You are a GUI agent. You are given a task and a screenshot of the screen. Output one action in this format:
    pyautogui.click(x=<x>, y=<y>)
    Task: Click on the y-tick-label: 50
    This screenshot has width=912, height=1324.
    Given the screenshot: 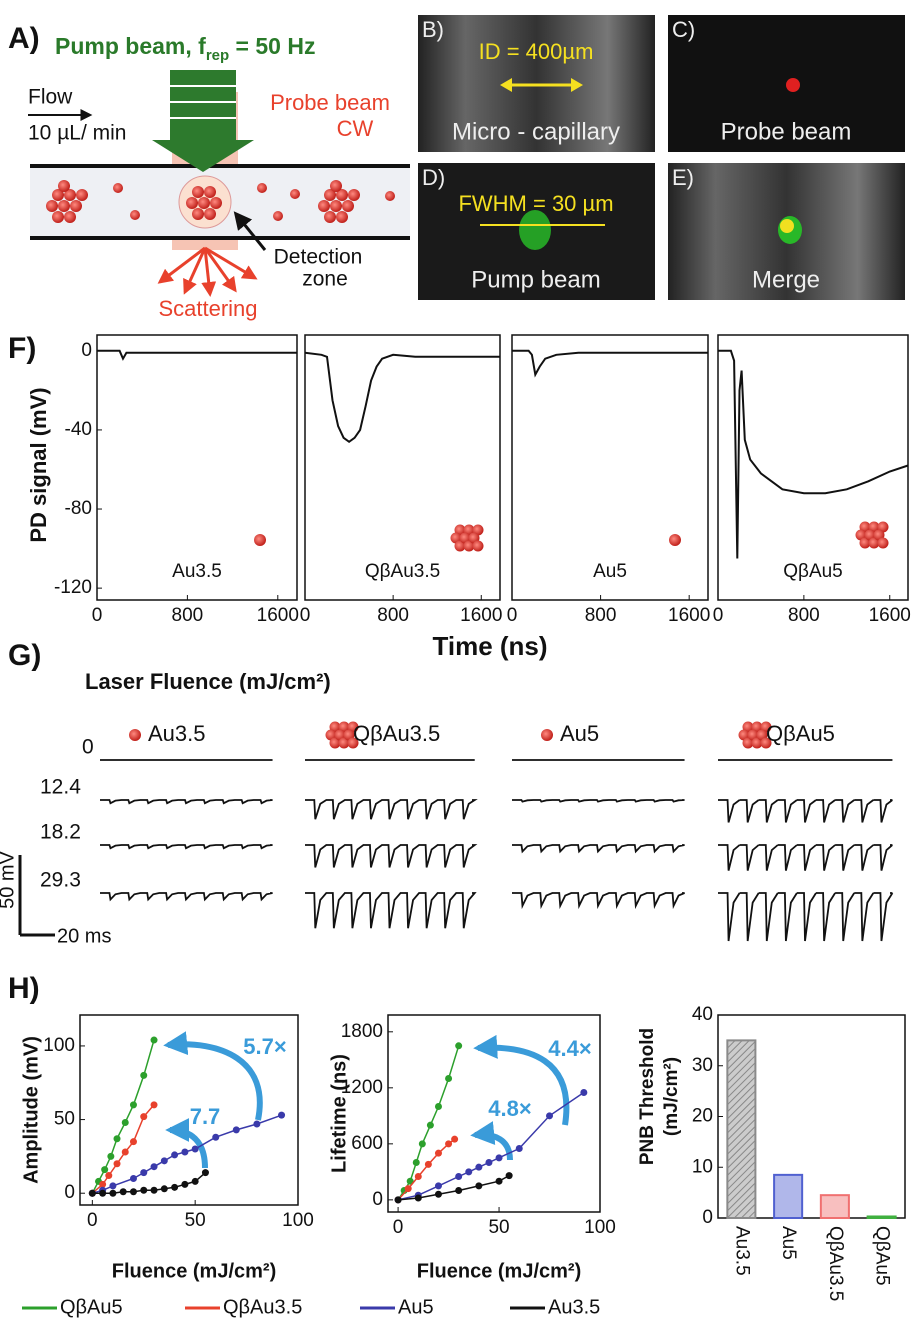 What is the action you would take?
    pyautogui.click(x=64, y=1119)
    